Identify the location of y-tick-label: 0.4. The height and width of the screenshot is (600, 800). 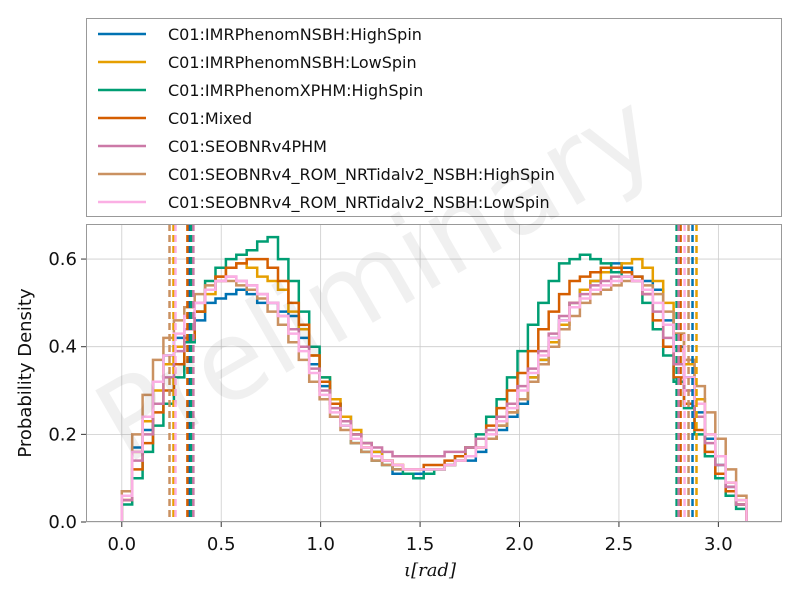
(62, 347).